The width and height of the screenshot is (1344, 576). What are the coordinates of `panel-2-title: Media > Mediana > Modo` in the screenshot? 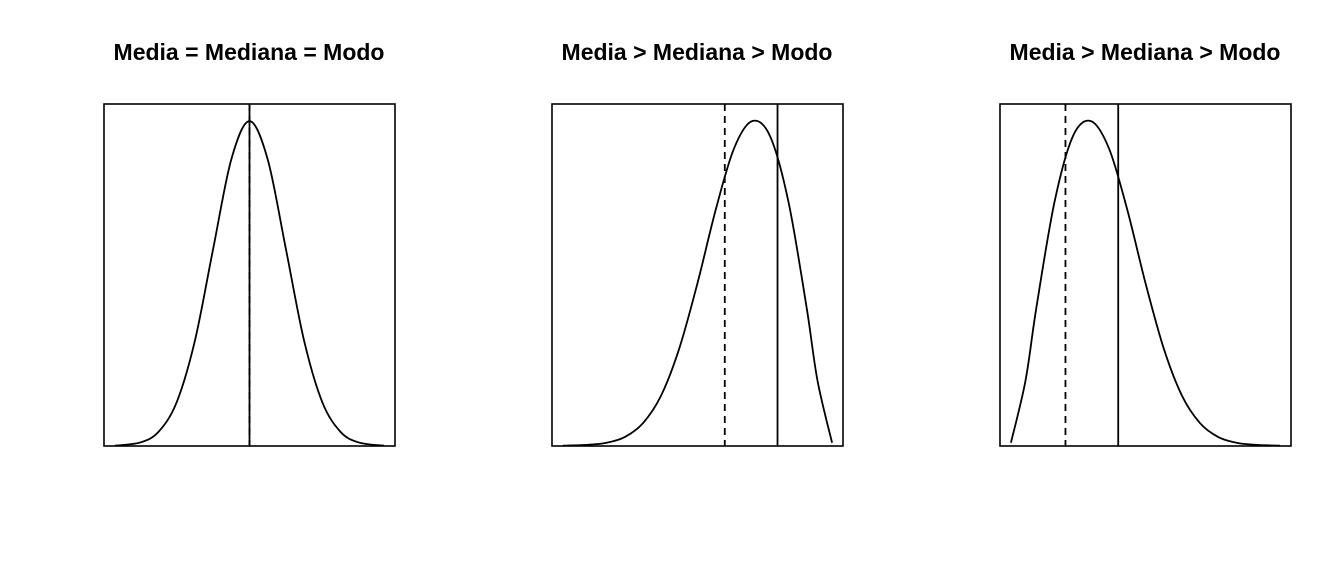 It's located at (697, 52).